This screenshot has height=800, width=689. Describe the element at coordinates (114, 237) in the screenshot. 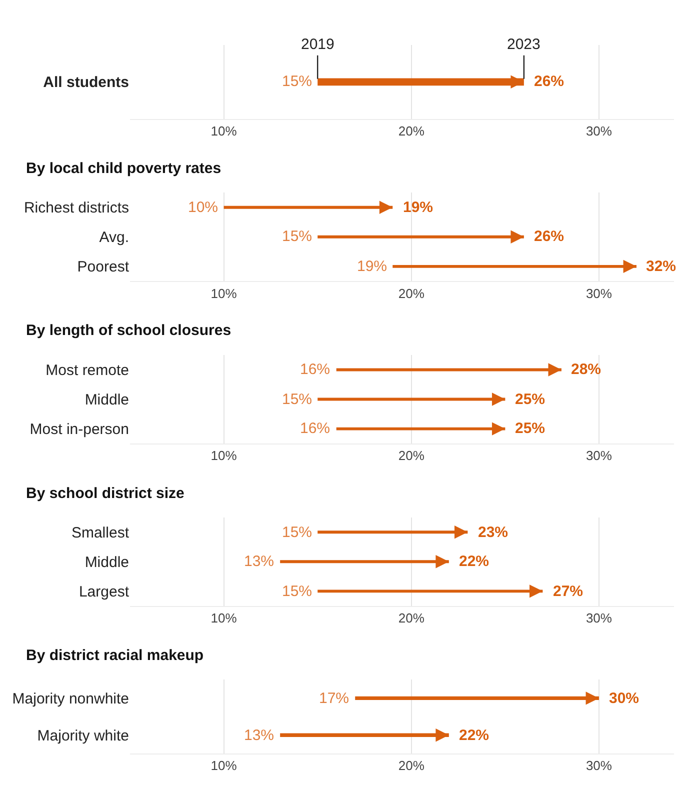

I see `y-tick-label: Avg.` at that location.